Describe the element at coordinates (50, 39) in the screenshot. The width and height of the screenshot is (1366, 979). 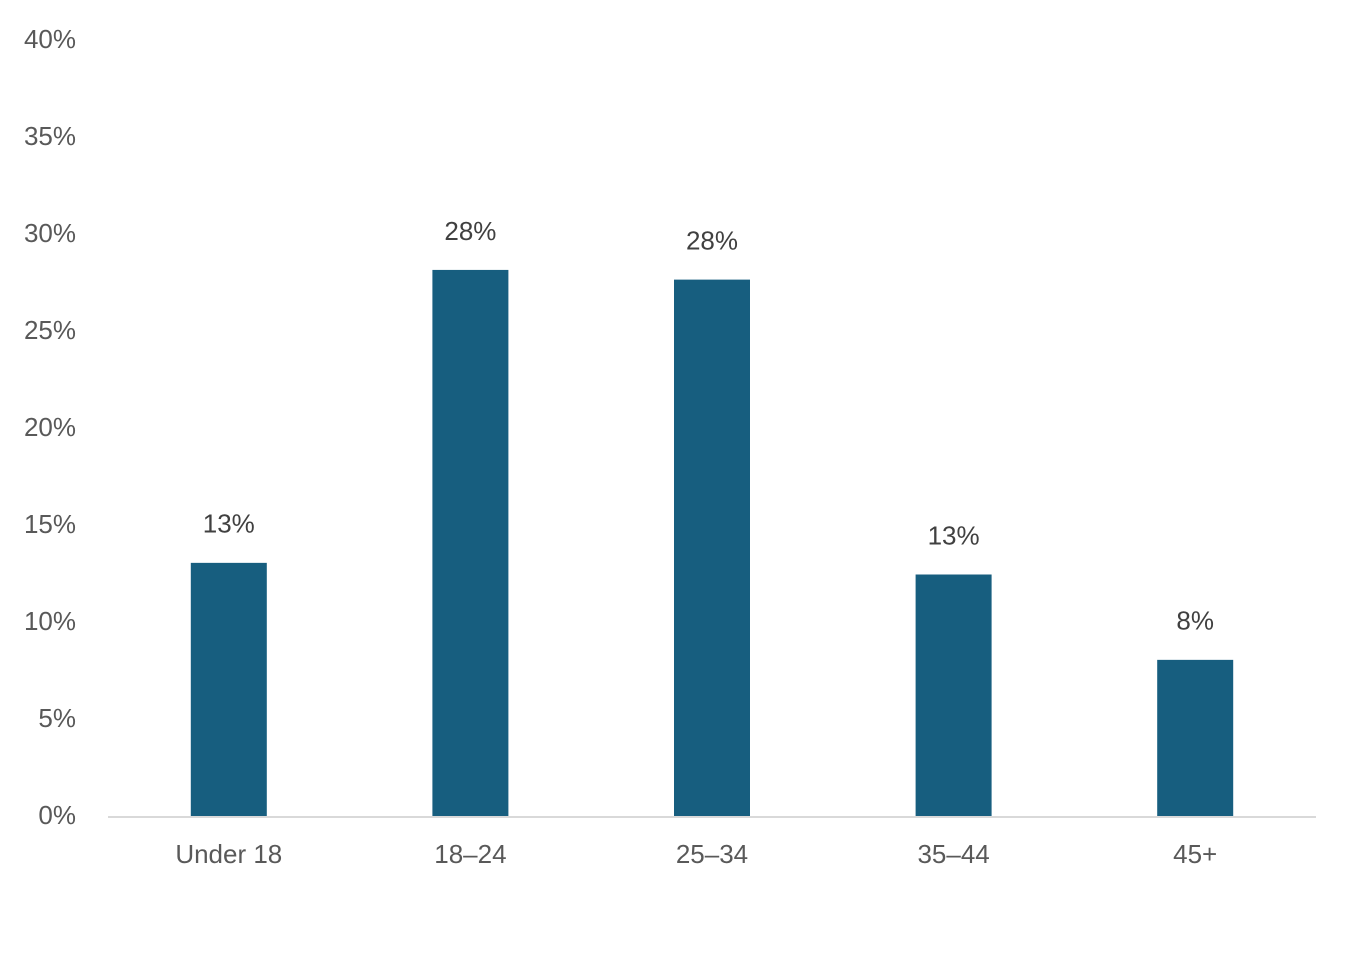
I see `y-tick-label: 40%` at that location.